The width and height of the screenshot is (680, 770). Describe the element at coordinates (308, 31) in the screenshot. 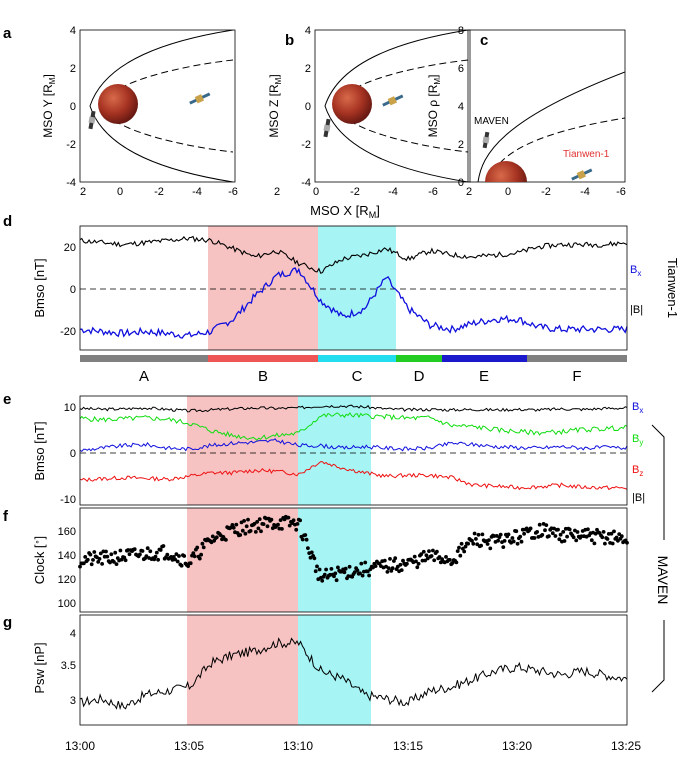

I see `tick-label: 4` at that location.